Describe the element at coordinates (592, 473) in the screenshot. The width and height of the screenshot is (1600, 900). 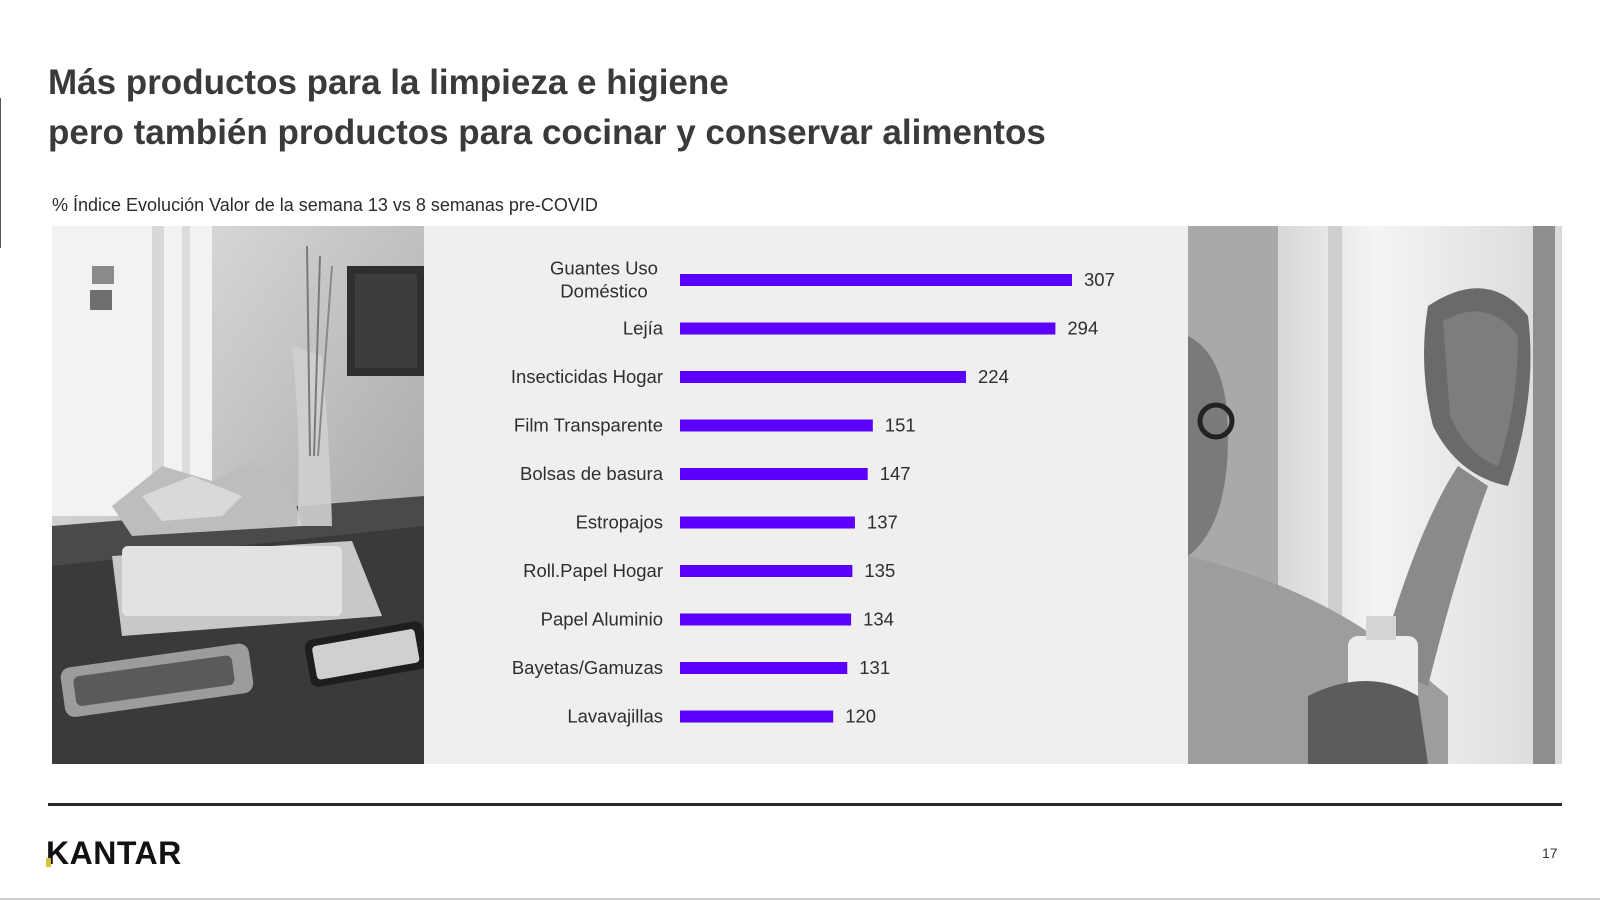
I see `category-label: Bolsas de basura` at that location.